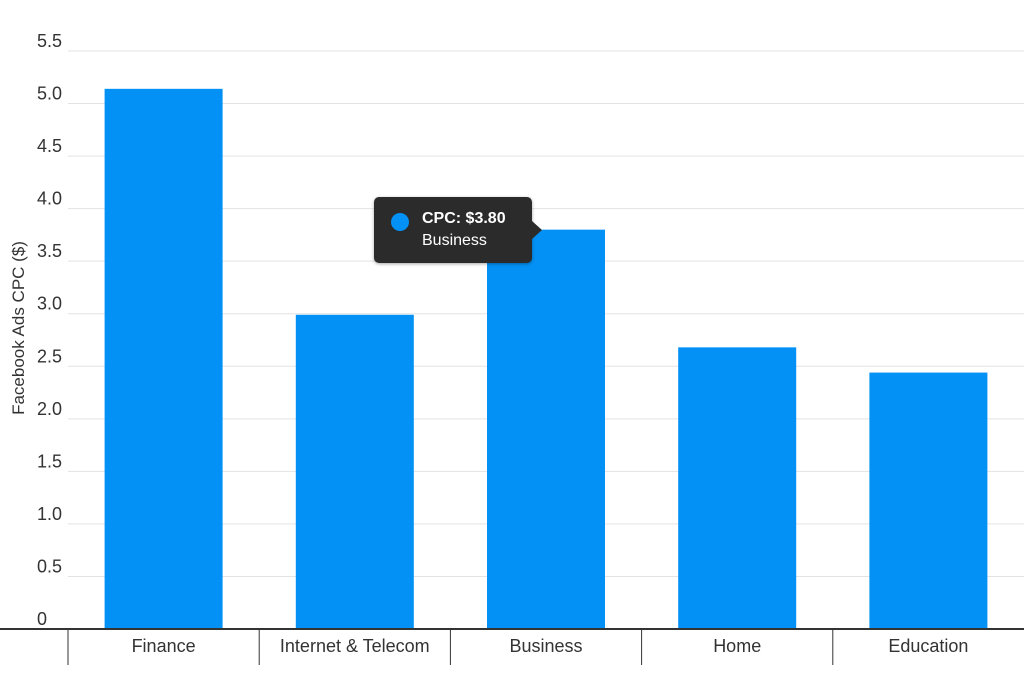 This screenshot has width=1024, height=684. What do you see at coordinates (49, 94) in the screenshot?
I see `y-tick-label: 5.0` at bounding box center [49, 94].